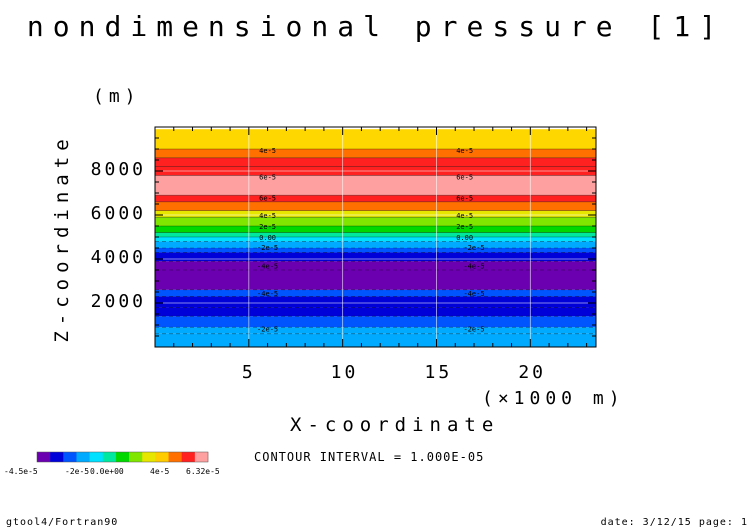 Image resolution: width=752 pixels, height=532 pixels. What do you see at coordinates (160, 471) in the screenshot?
I see `colorbar-label: 4e-5` at bounding box center [160, 471].